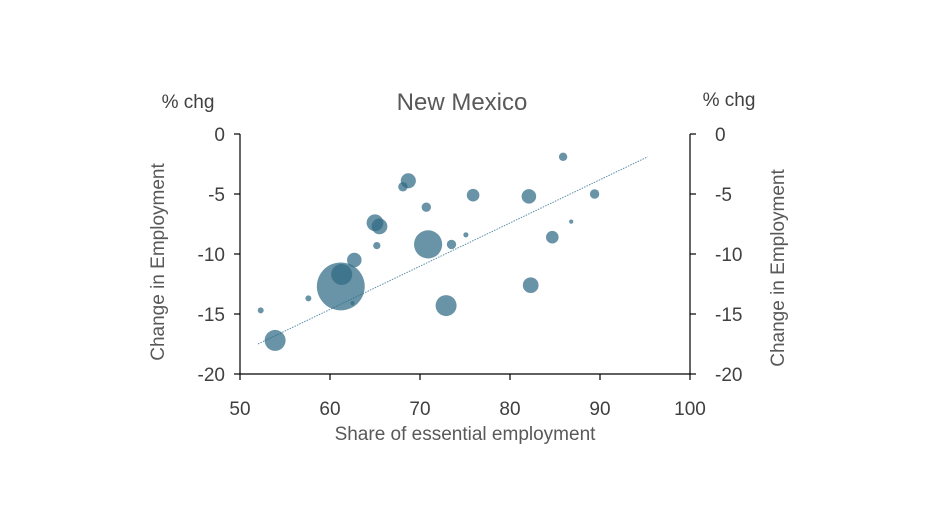 This screenshot has width=925, height=520. I want to click on y-tick-label-right: -15, so click(728, 315).